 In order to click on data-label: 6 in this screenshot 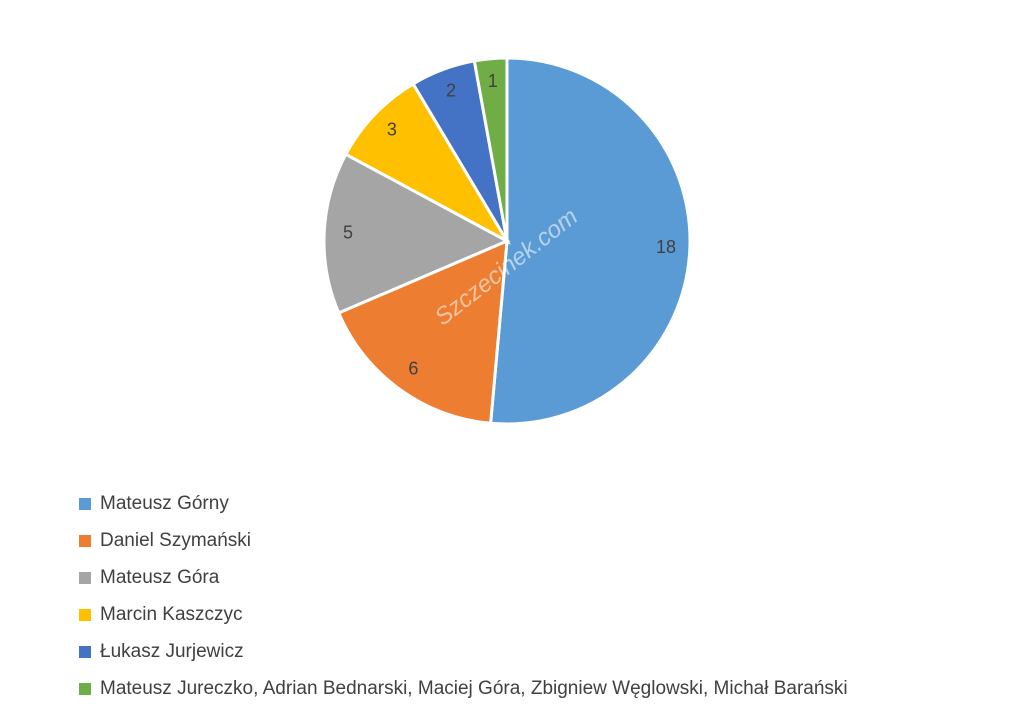, I will do `click(413, 369)`.